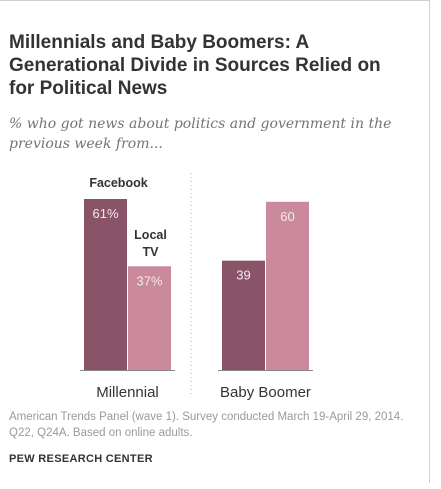 The height and width of the screenshot is (489, 441). Describe the element at coordinates (105, 213) in the screenshot. I see `value-label-facebook-millennial: 61%` at that location.